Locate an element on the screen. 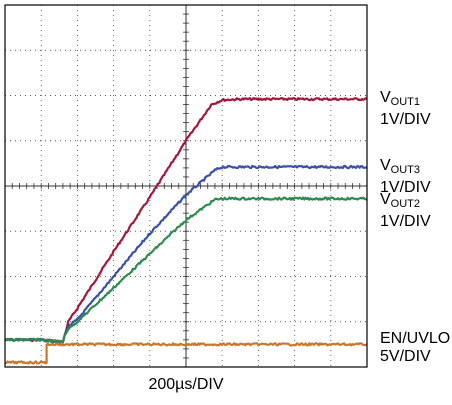 Image resolution: width=452 pixels, height=405 pixels. legend-vout3-name-main: V is located at coordinates (385, 165).